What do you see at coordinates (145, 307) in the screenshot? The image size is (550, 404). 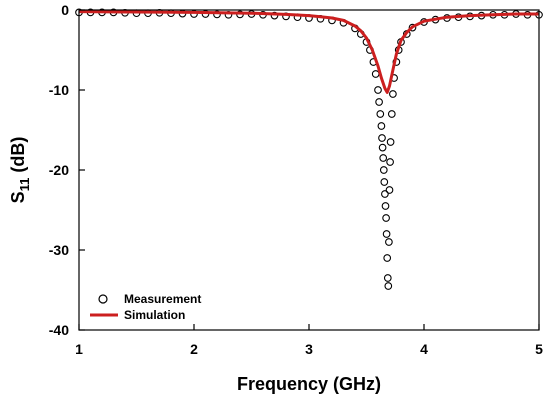 I see `legend: Measurement Simulation` at bounding box center [145, 307].